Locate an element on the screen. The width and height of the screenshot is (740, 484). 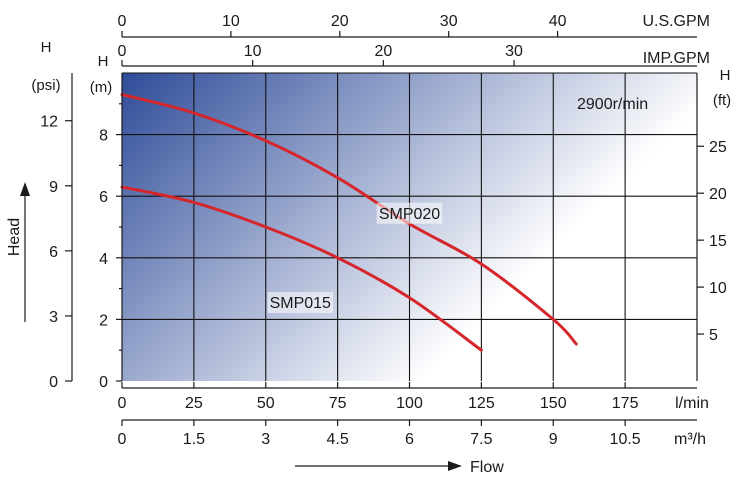
x-m3h-tick-label: 10.5 is located at coordinates (625, 439).